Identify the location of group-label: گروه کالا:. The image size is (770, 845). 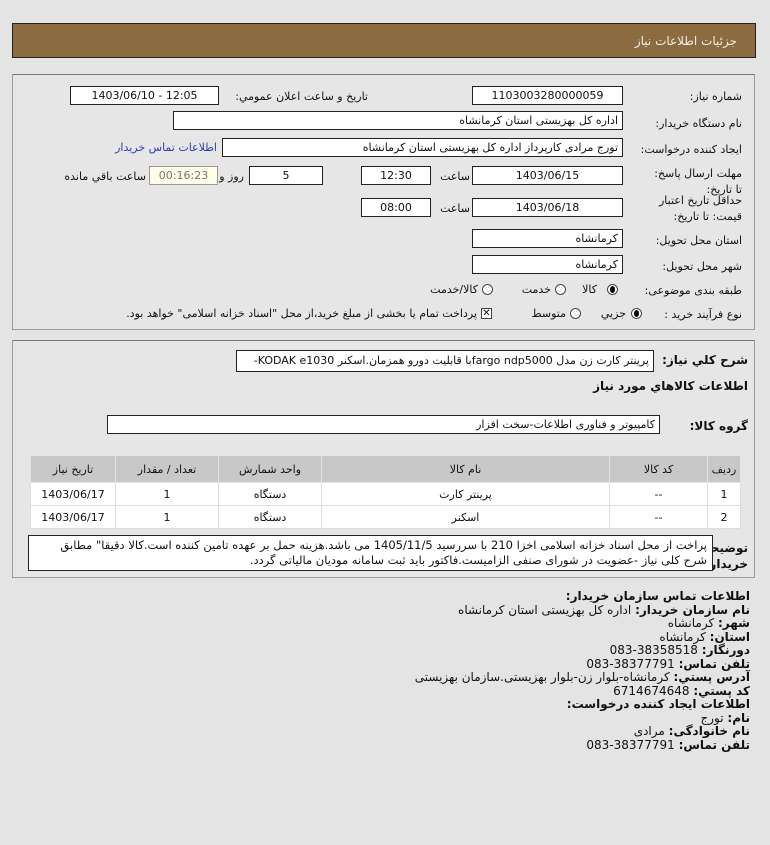
(718, 426).